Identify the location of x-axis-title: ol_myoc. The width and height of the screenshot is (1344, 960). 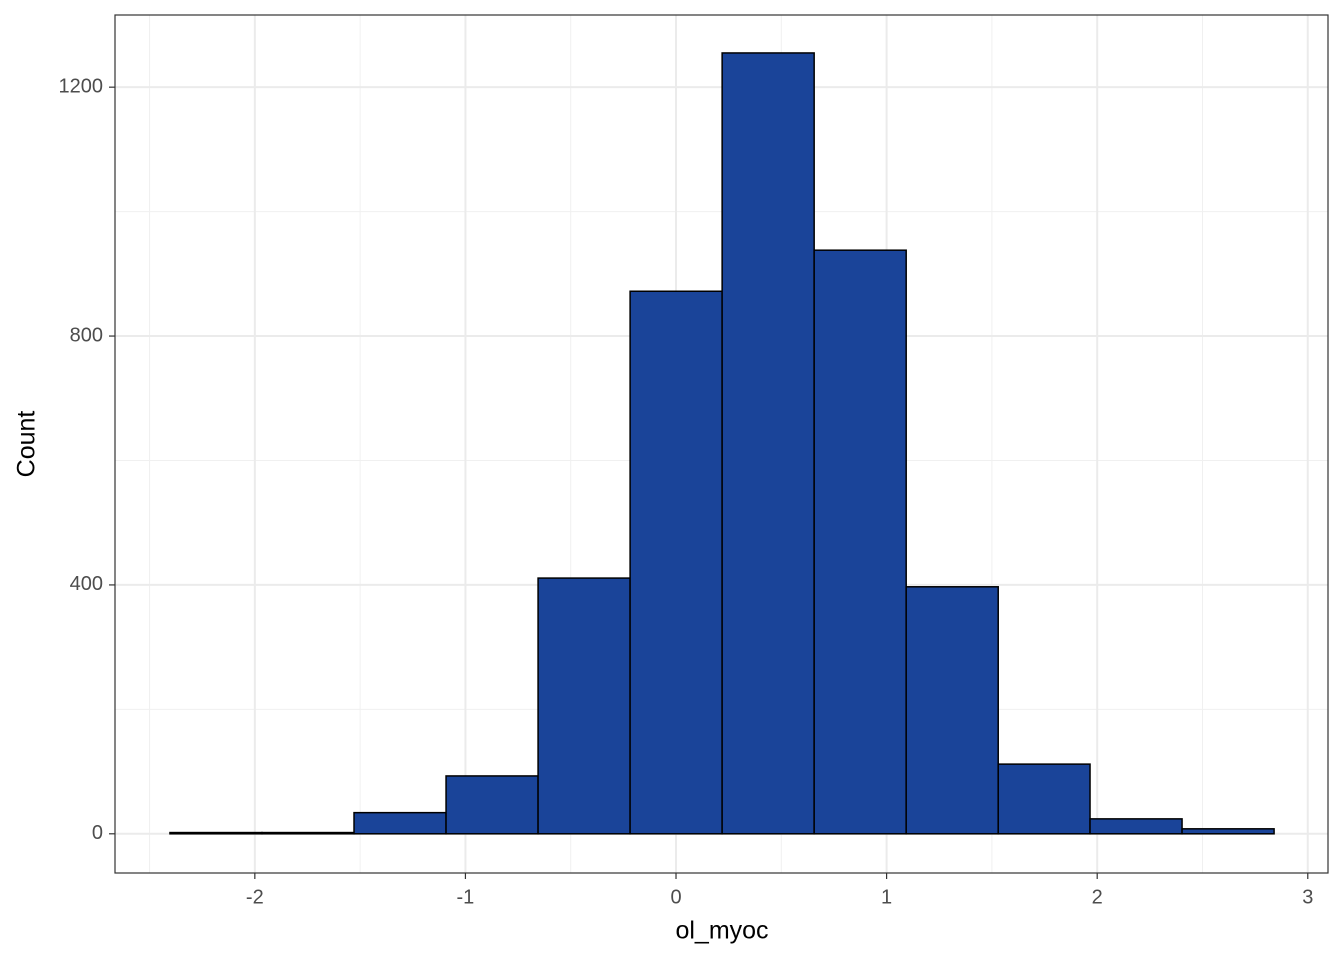
(721, 931).